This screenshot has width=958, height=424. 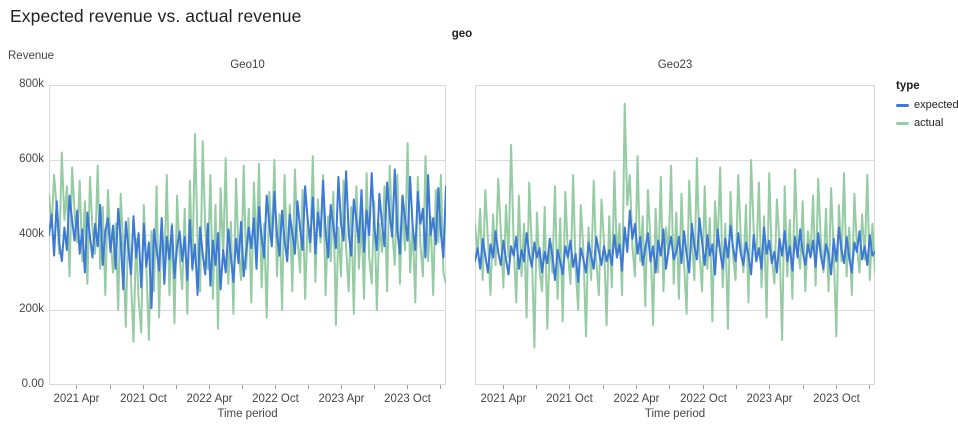 I want to click on legend: type expected actual, so click(x=927, y=107).